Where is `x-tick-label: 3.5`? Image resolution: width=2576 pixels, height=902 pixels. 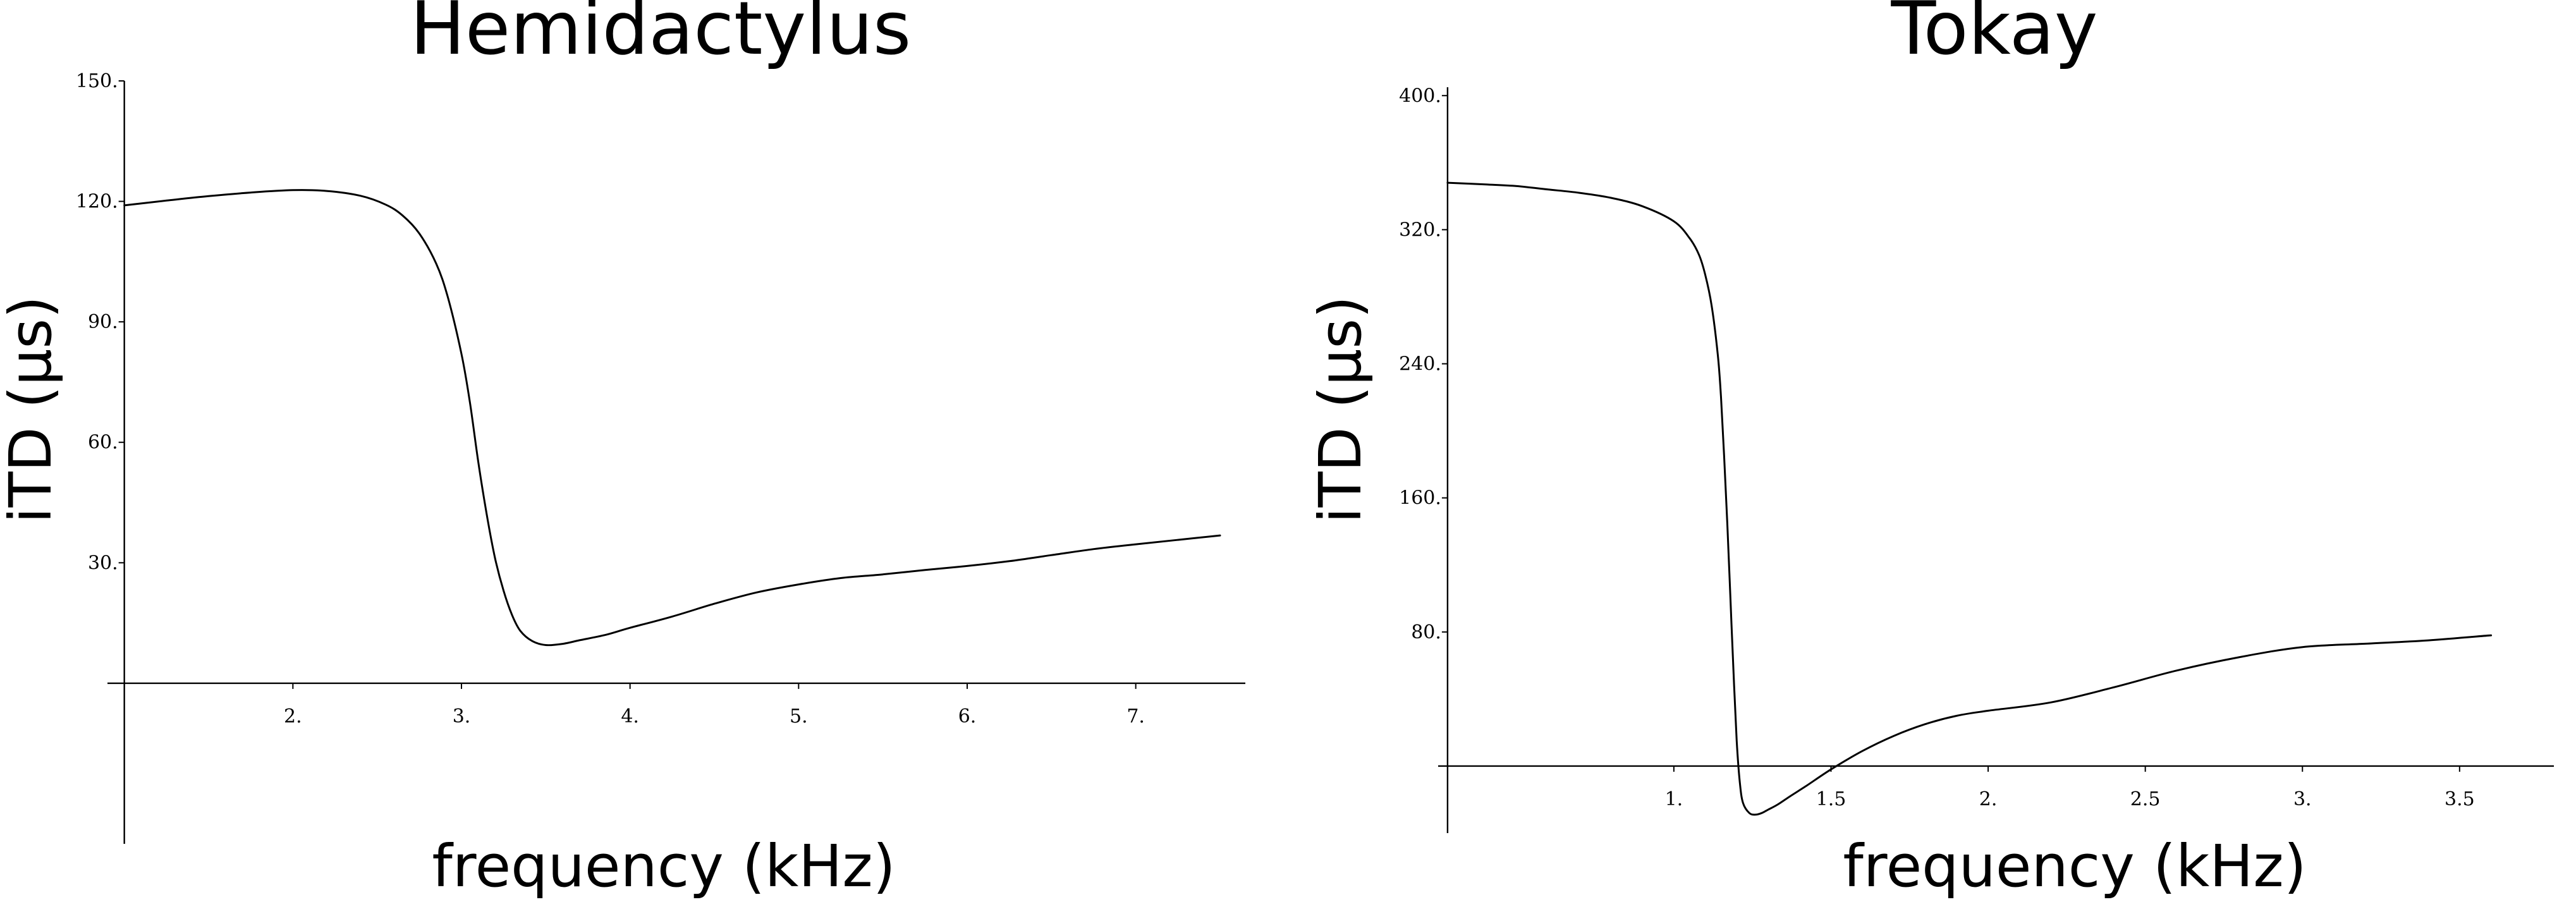 x-tick-label: 3.5 is located at coordinates (2460, 799).